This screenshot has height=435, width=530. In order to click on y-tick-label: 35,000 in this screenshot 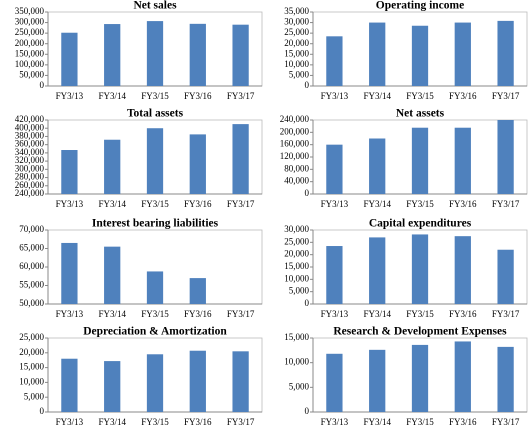, I will do `click(296, 11)`.